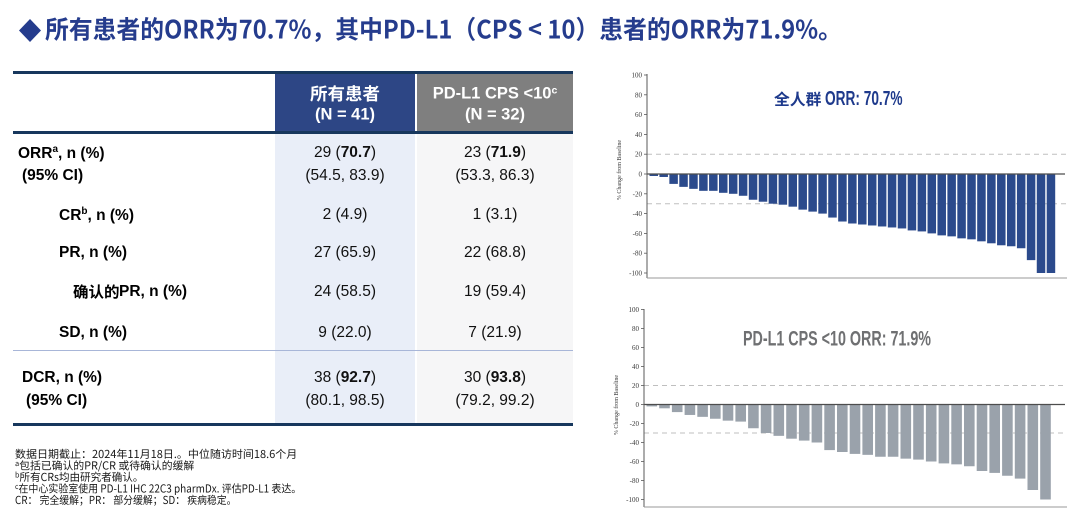 This screenshot has height=521, width=1080. Describe the element at coordinates (345, 114) in the screenshot. I see `svg-text: (N = 41)` at that location.